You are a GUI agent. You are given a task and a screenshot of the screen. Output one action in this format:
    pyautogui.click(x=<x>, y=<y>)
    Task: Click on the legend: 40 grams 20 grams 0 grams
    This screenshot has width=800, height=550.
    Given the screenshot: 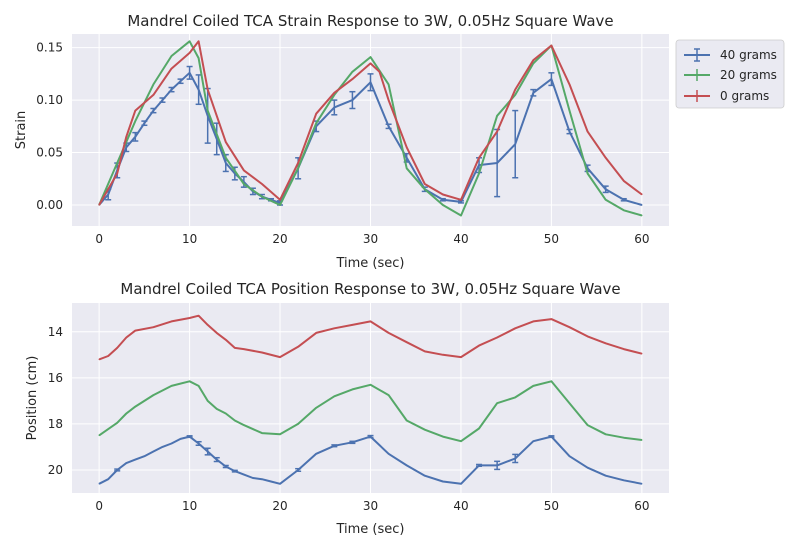 What is the action you would take?
    pyautogui.click(x=730, y=74)
    